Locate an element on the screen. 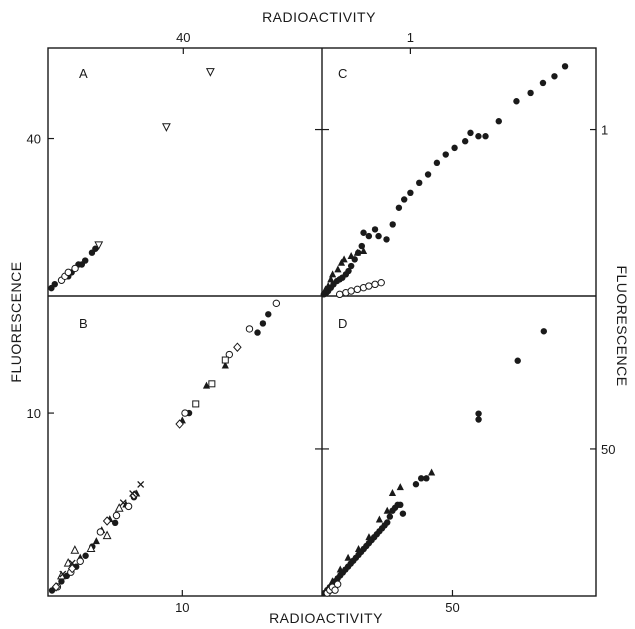 This screenshot has height=629, width=635. panel-d-y-tick-label: 50 is located at coordinates (608, 449).